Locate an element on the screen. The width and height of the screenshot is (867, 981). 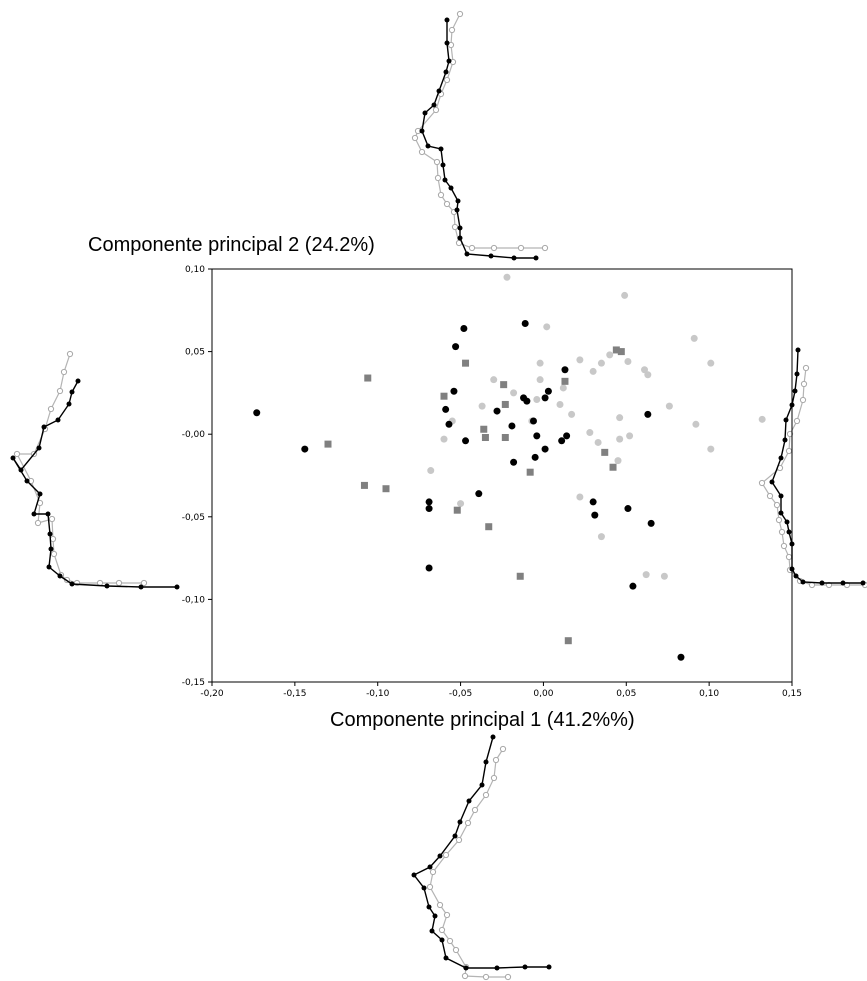
x-tick-label: 0,10 is located at coordinates (709, 694).